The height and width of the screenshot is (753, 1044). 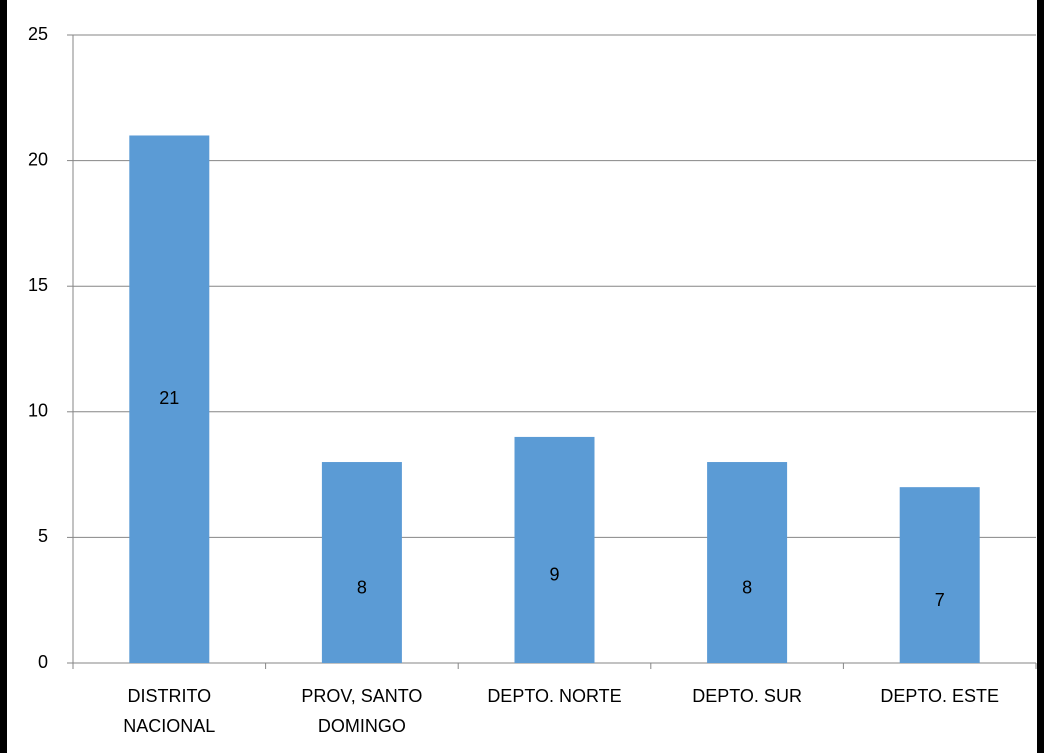 What do you see at coordinates (940, 696) in the screenshot?
I see `x-tick-label: DEPTO. ESTE` at bounding box center [940, 696].